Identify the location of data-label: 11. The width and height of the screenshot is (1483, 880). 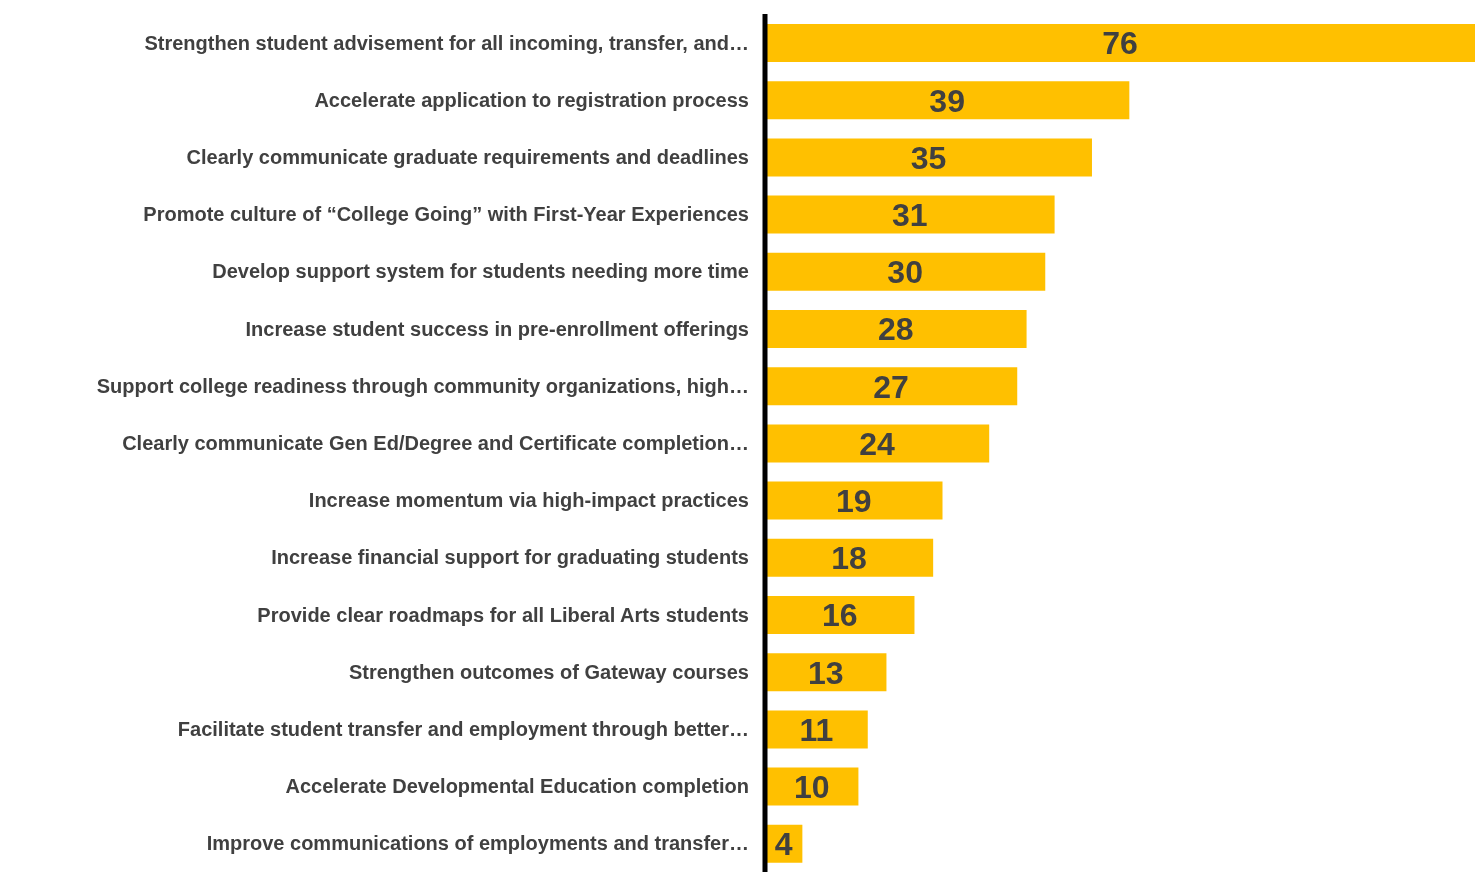
(816, 729).